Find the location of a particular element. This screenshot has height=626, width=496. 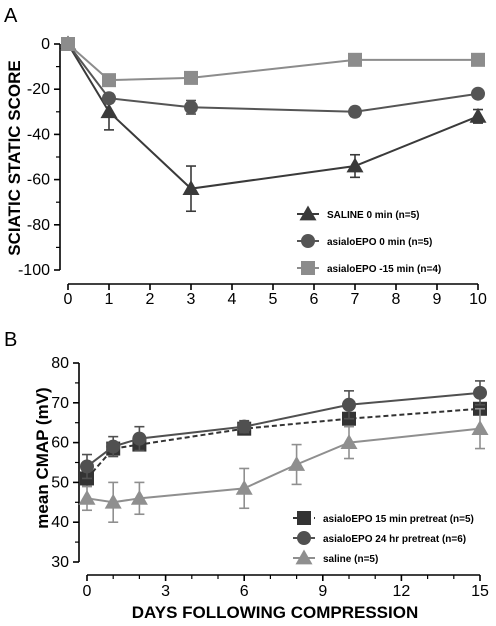

panel-b-x-tick-label: 0 is located at coordinates (87, 591).